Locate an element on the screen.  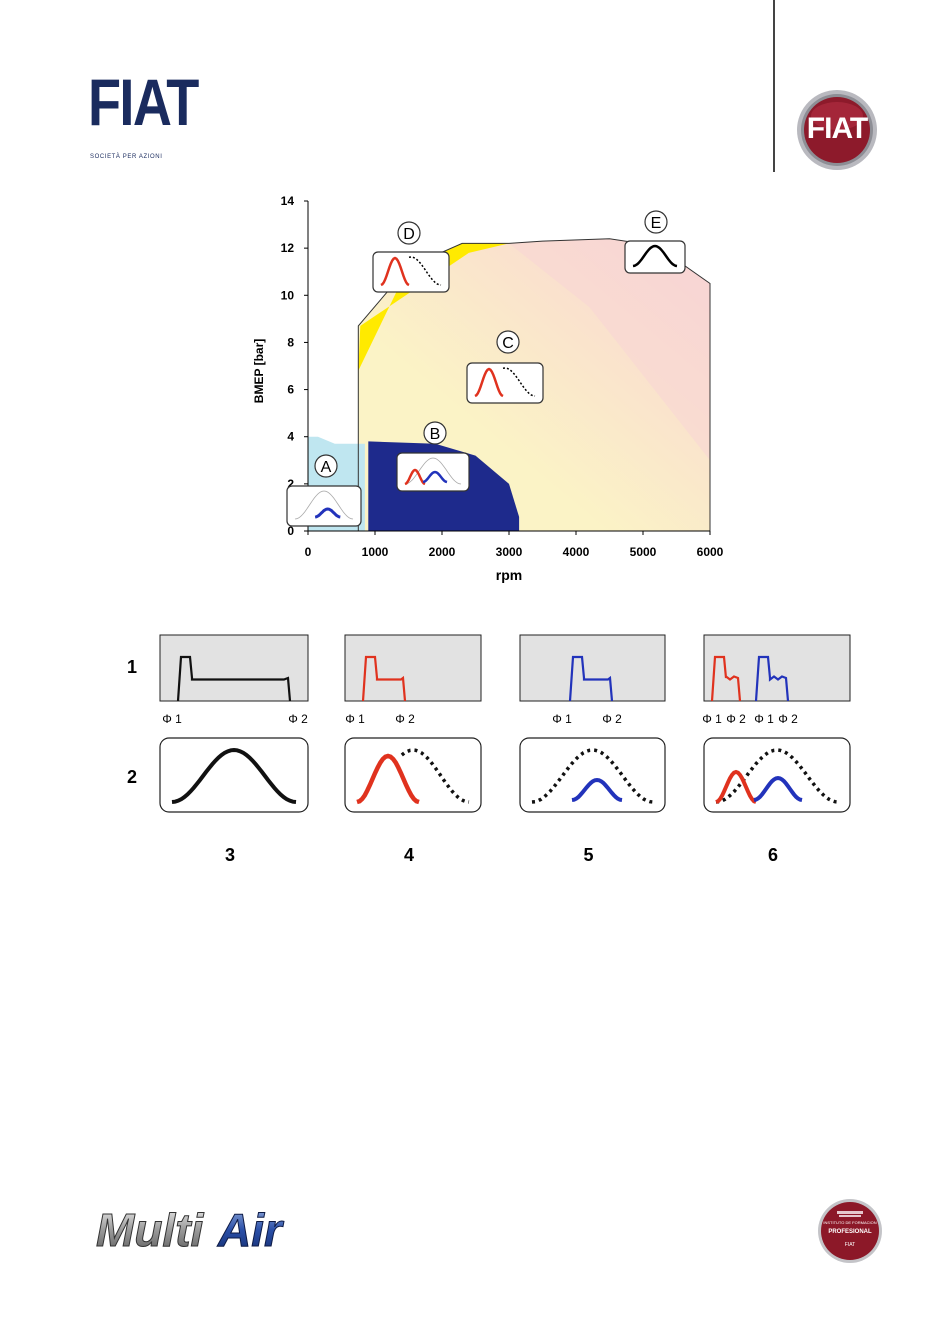
inset-c: C is located at coordinates (505, 367).